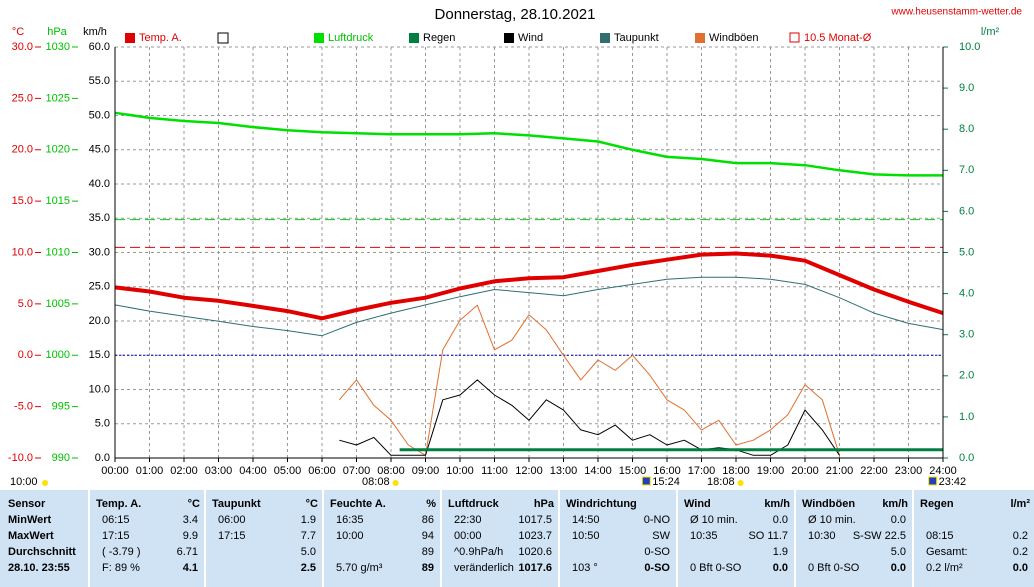 This screenshot has height=587, width=1034. I want to click on x-tick-label: 01:00, so click(150, 471).